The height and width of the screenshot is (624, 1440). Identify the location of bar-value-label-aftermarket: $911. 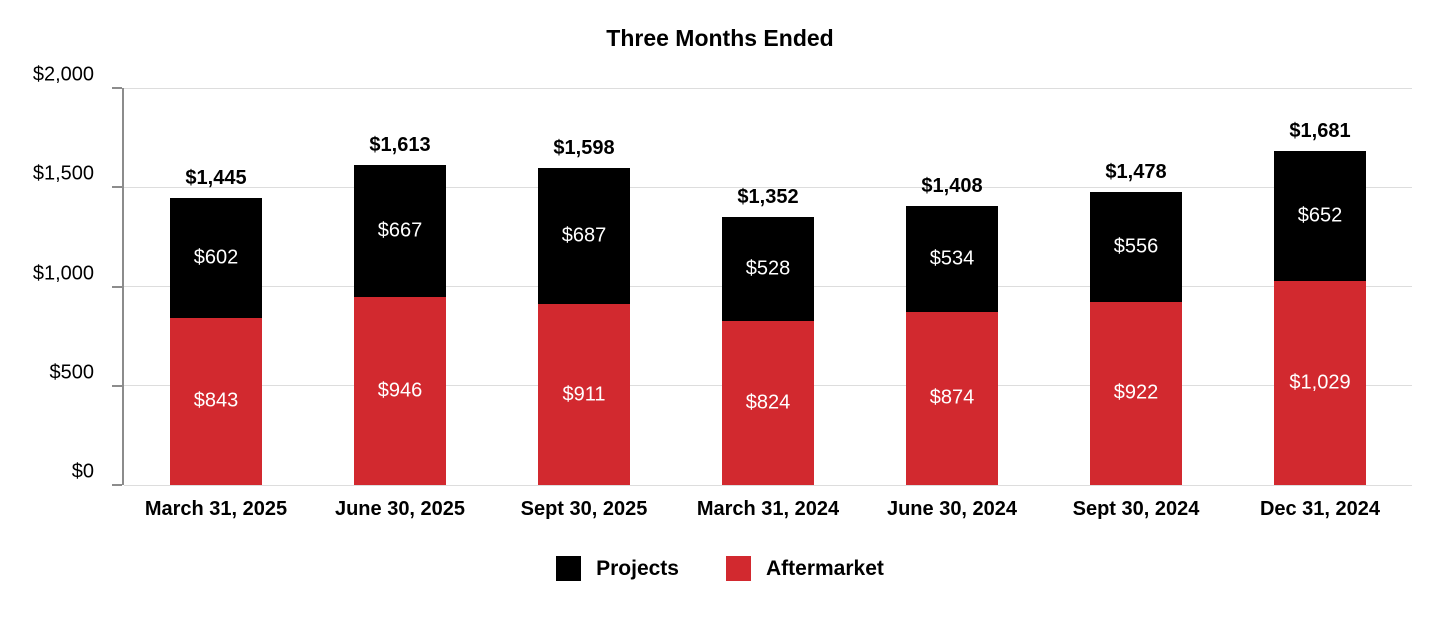
(584, 394).